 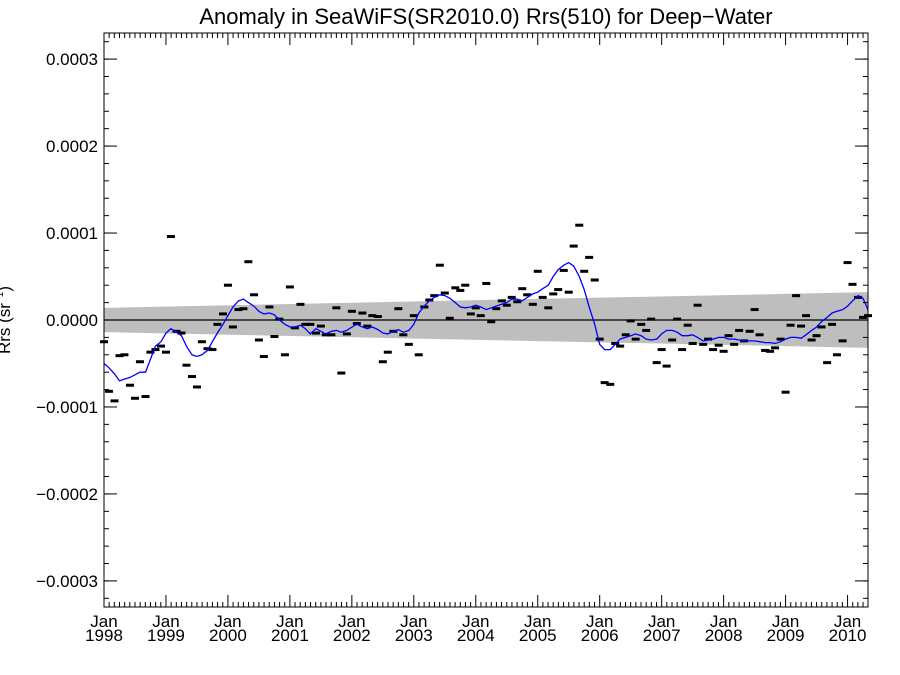 I want to click on y-tick-label: 0.0000, so click(x=72, y=320).